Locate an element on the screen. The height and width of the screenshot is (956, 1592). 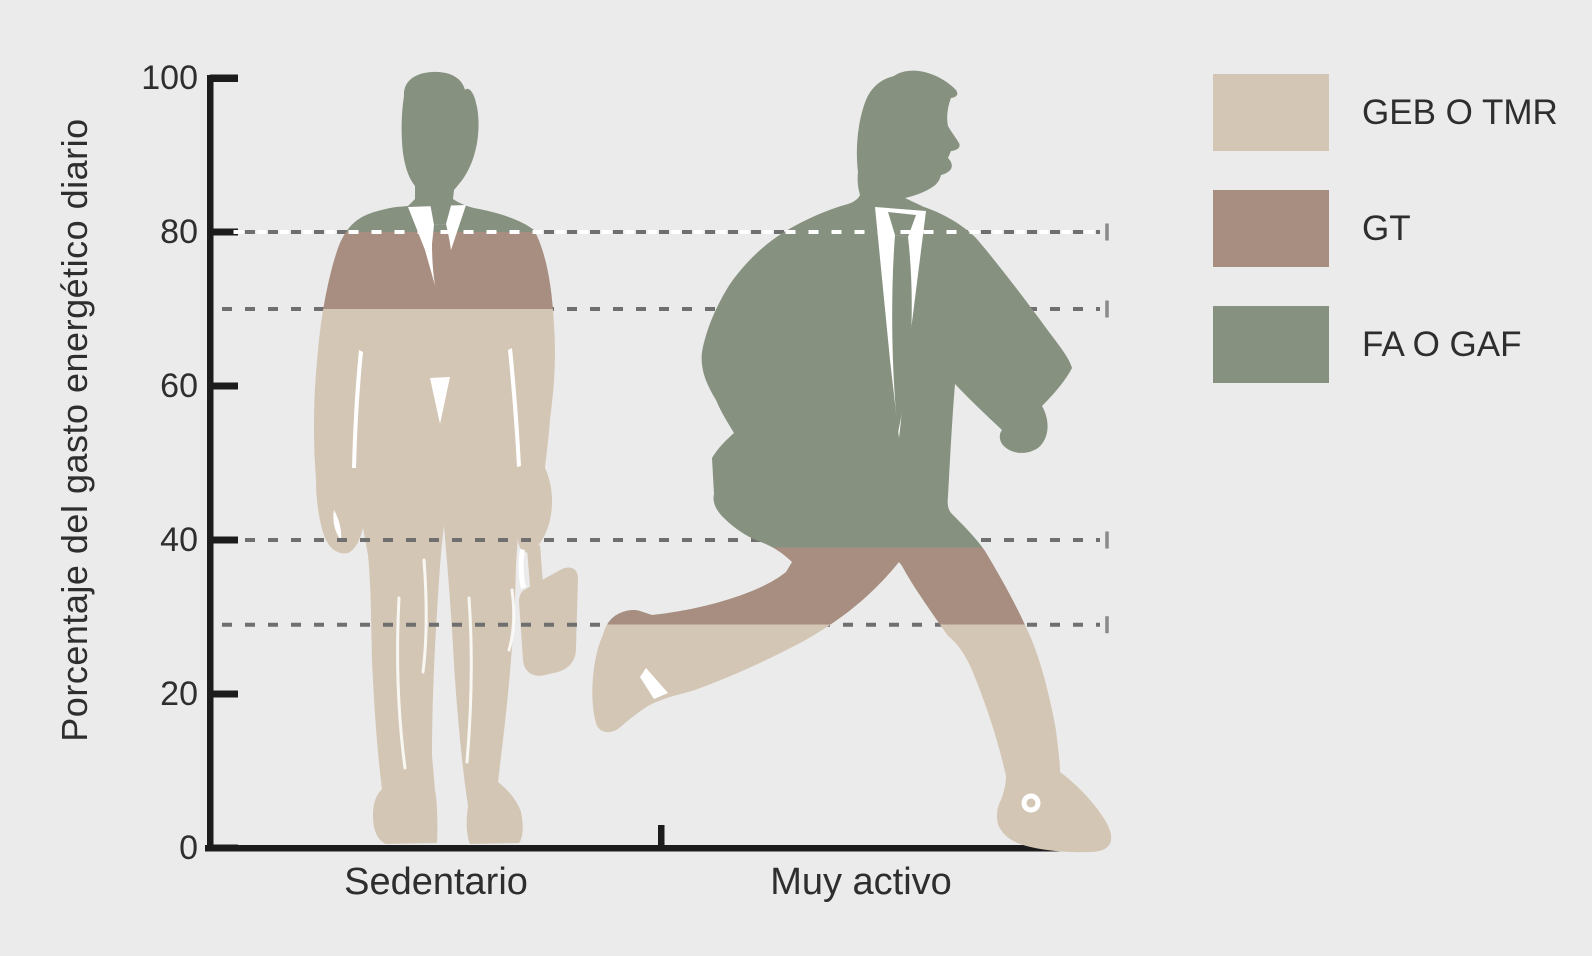
y-tick-label-80: 80 is located at coordinates (179, 232).